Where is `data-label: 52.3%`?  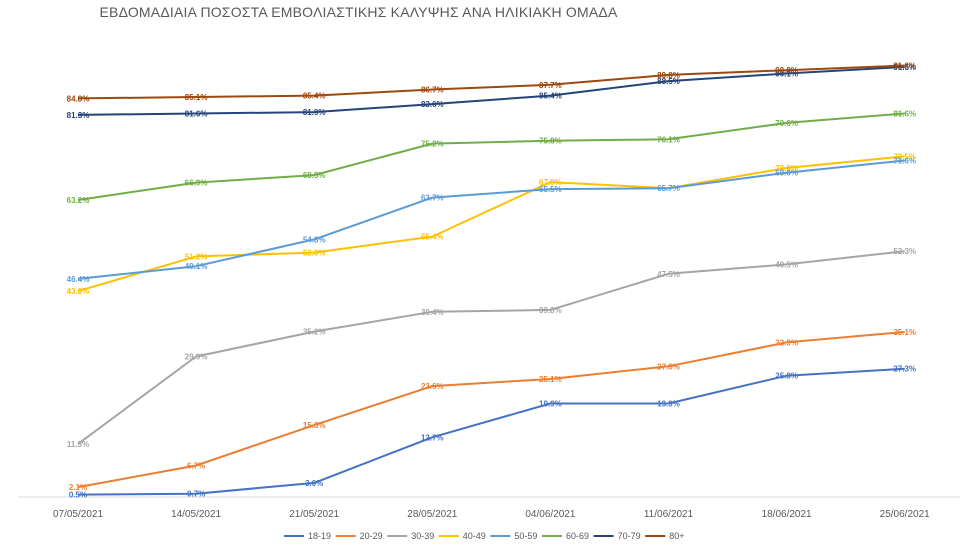
data-label: 52.3% is located at coordinates (904, 251).